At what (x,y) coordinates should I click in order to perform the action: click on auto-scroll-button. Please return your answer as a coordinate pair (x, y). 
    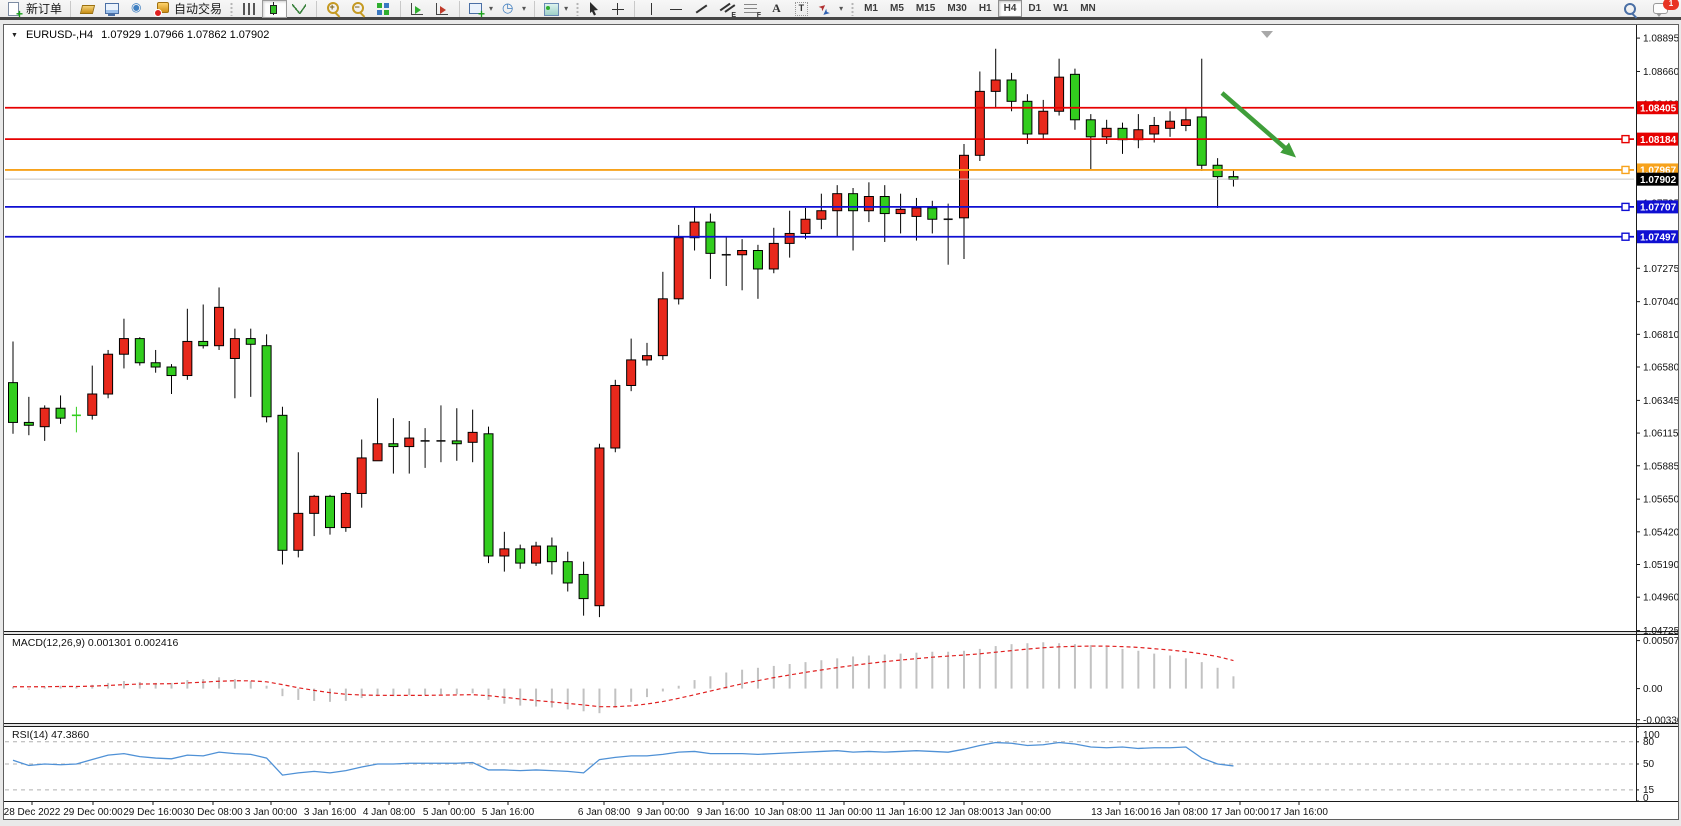
    Looking at the image, I should click on (417, 9).